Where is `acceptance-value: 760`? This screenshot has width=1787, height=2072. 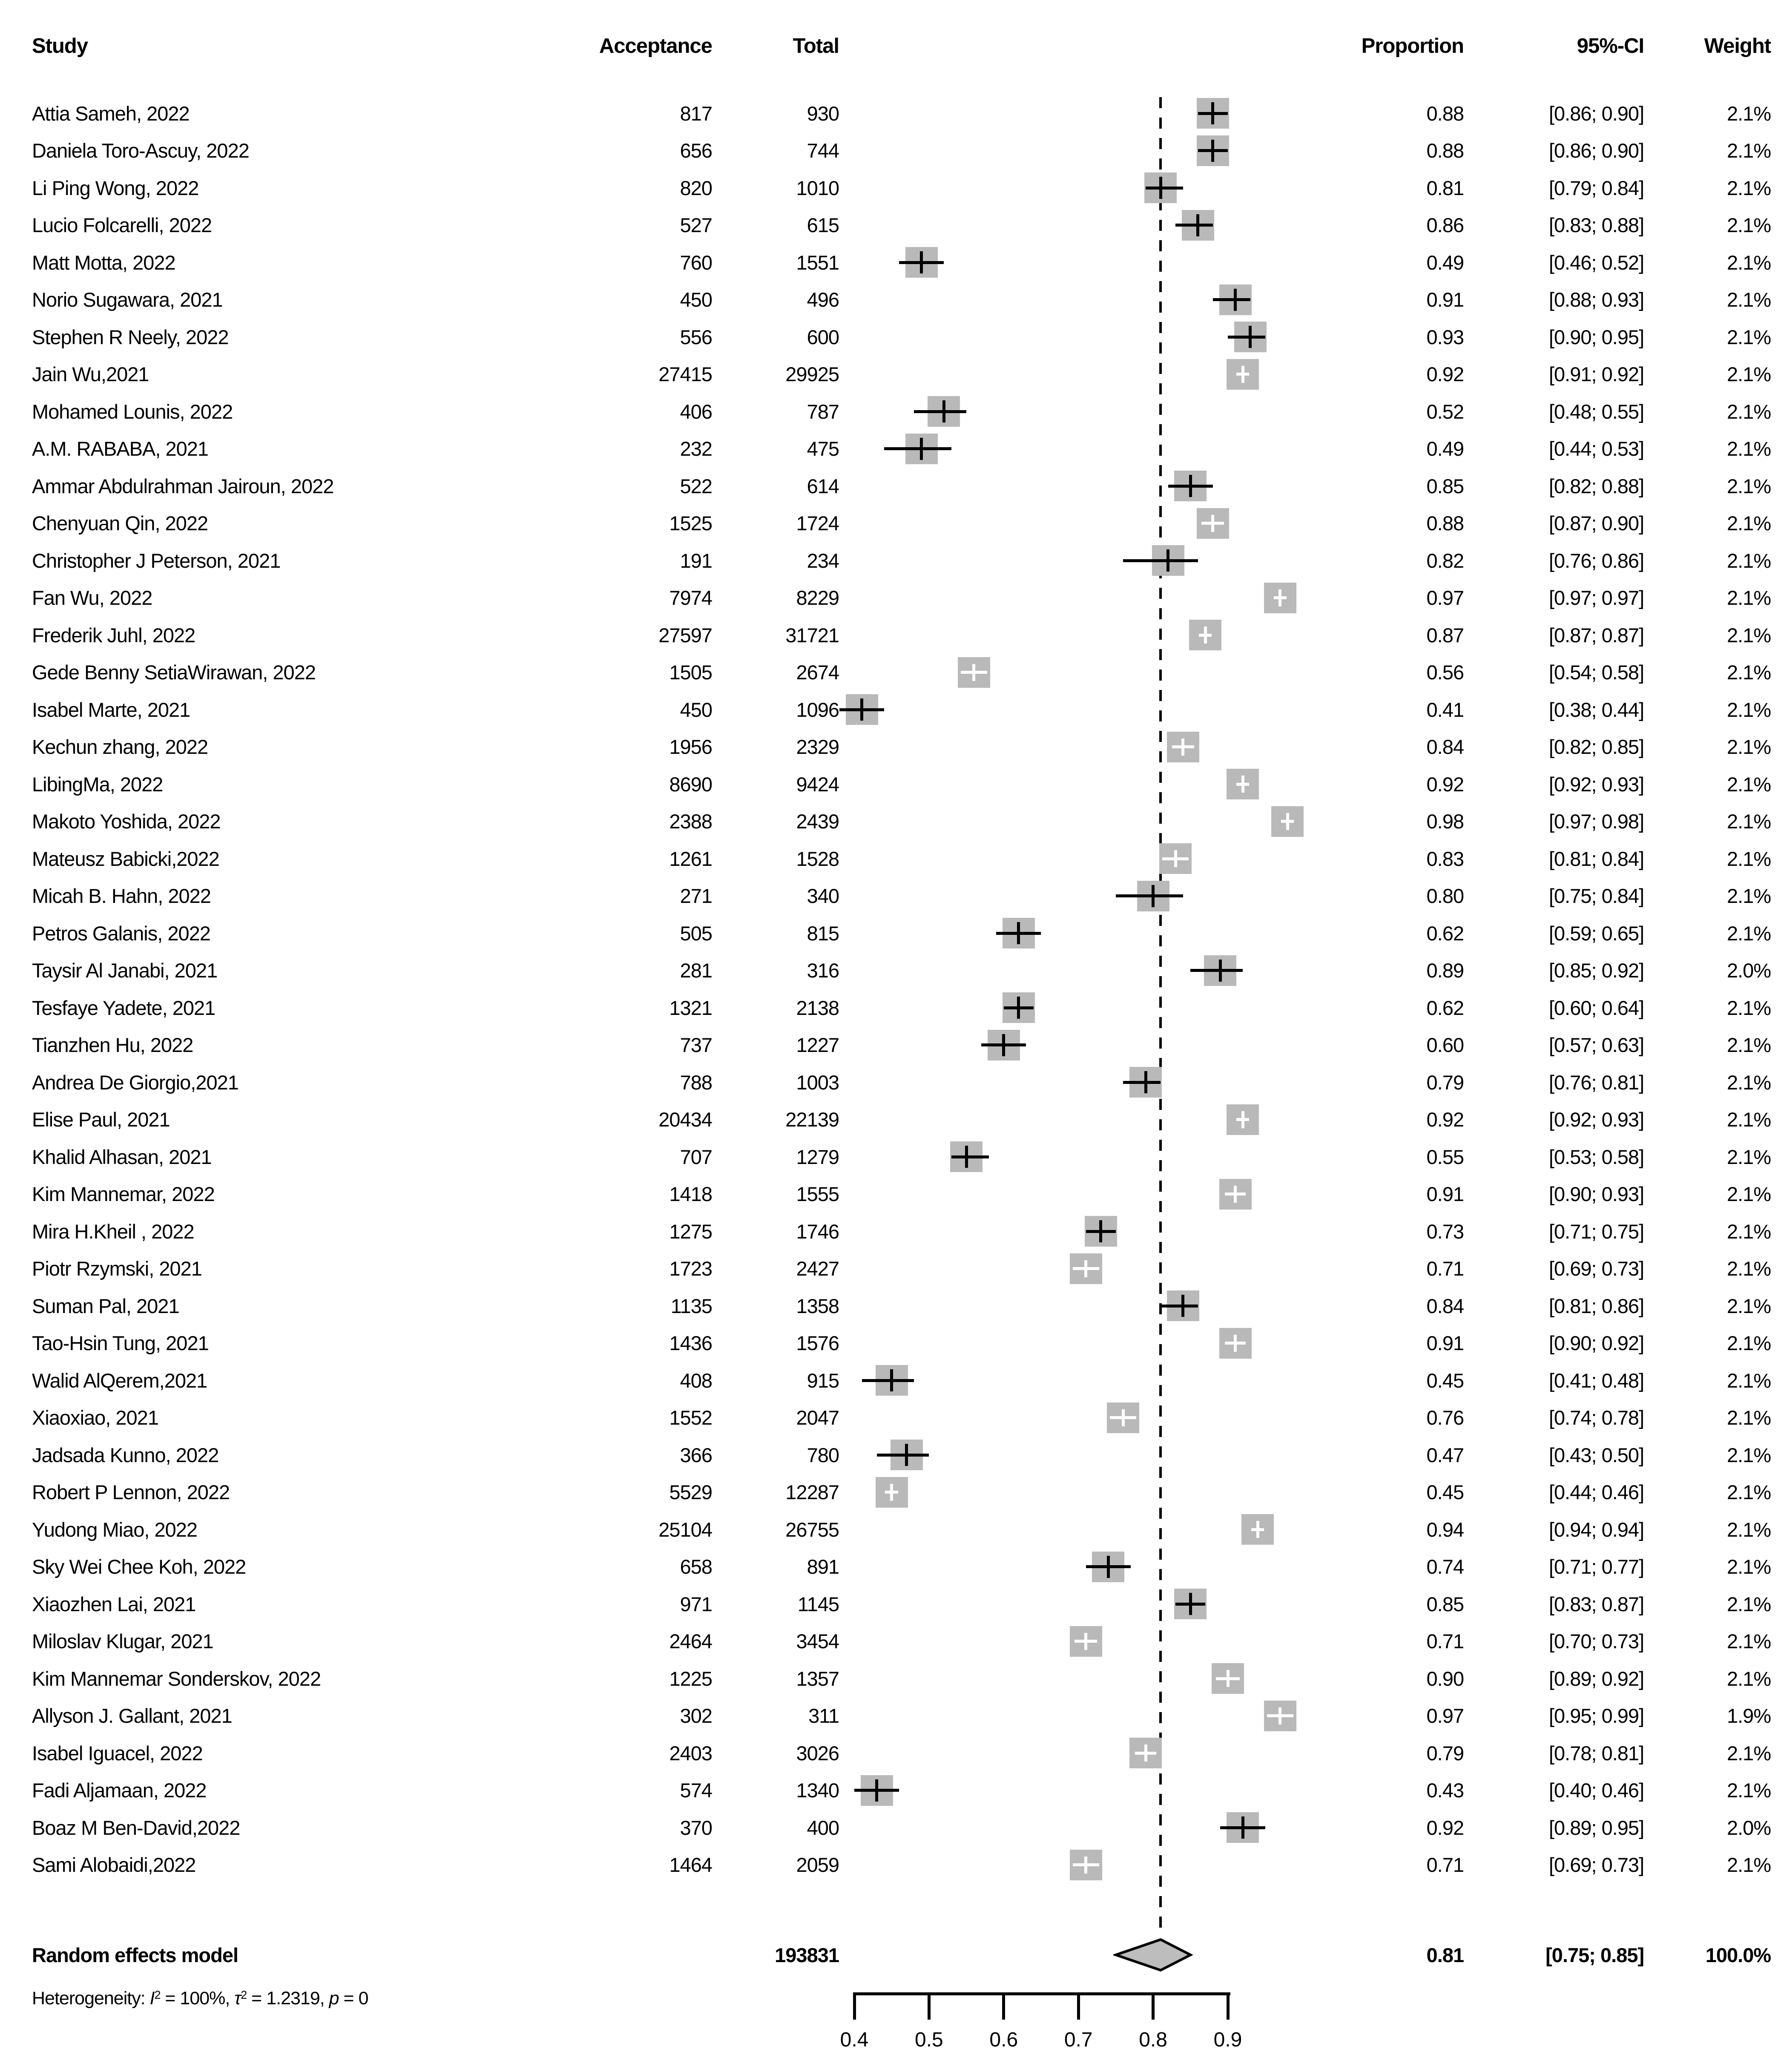 acceptance-value: 760 is located at coordinates (696, 262).